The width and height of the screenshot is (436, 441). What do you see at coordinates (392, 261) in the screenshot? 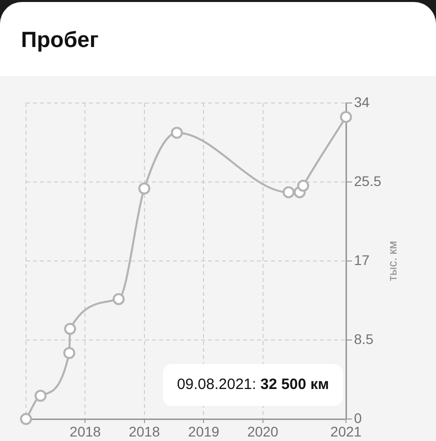
I see `y-axis-title: тыс. км` at bounding box center [392, 261].